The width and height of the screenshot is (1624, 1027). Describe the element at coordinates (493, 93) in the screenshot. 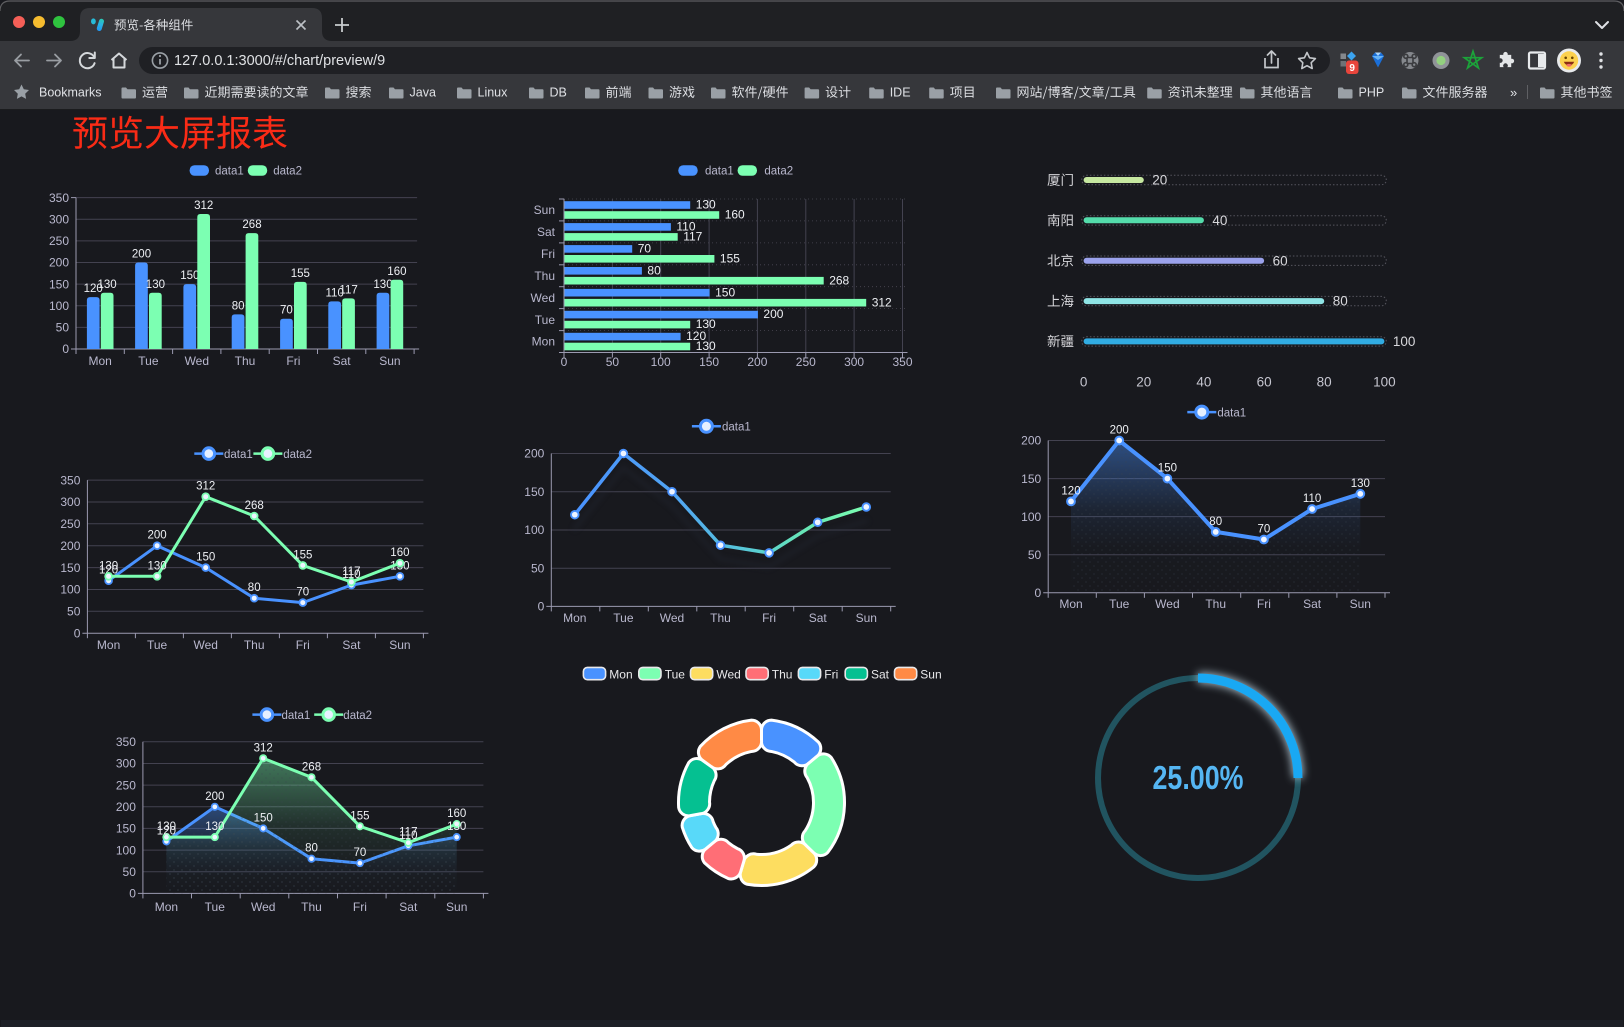

I see `svg-text: Linux` at that location.